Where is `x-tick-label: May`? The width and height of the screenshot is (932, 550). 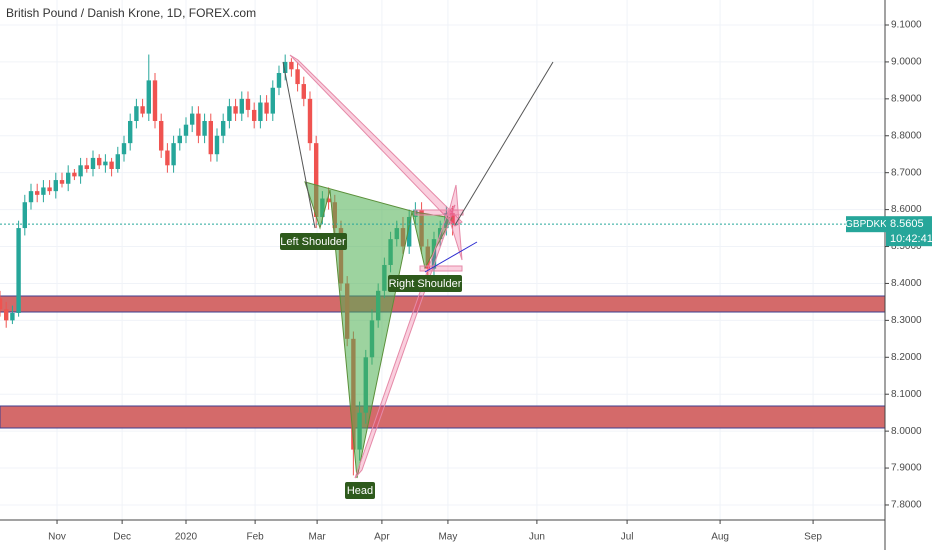
x-tick-label: May is located at coordinates (447, 537).